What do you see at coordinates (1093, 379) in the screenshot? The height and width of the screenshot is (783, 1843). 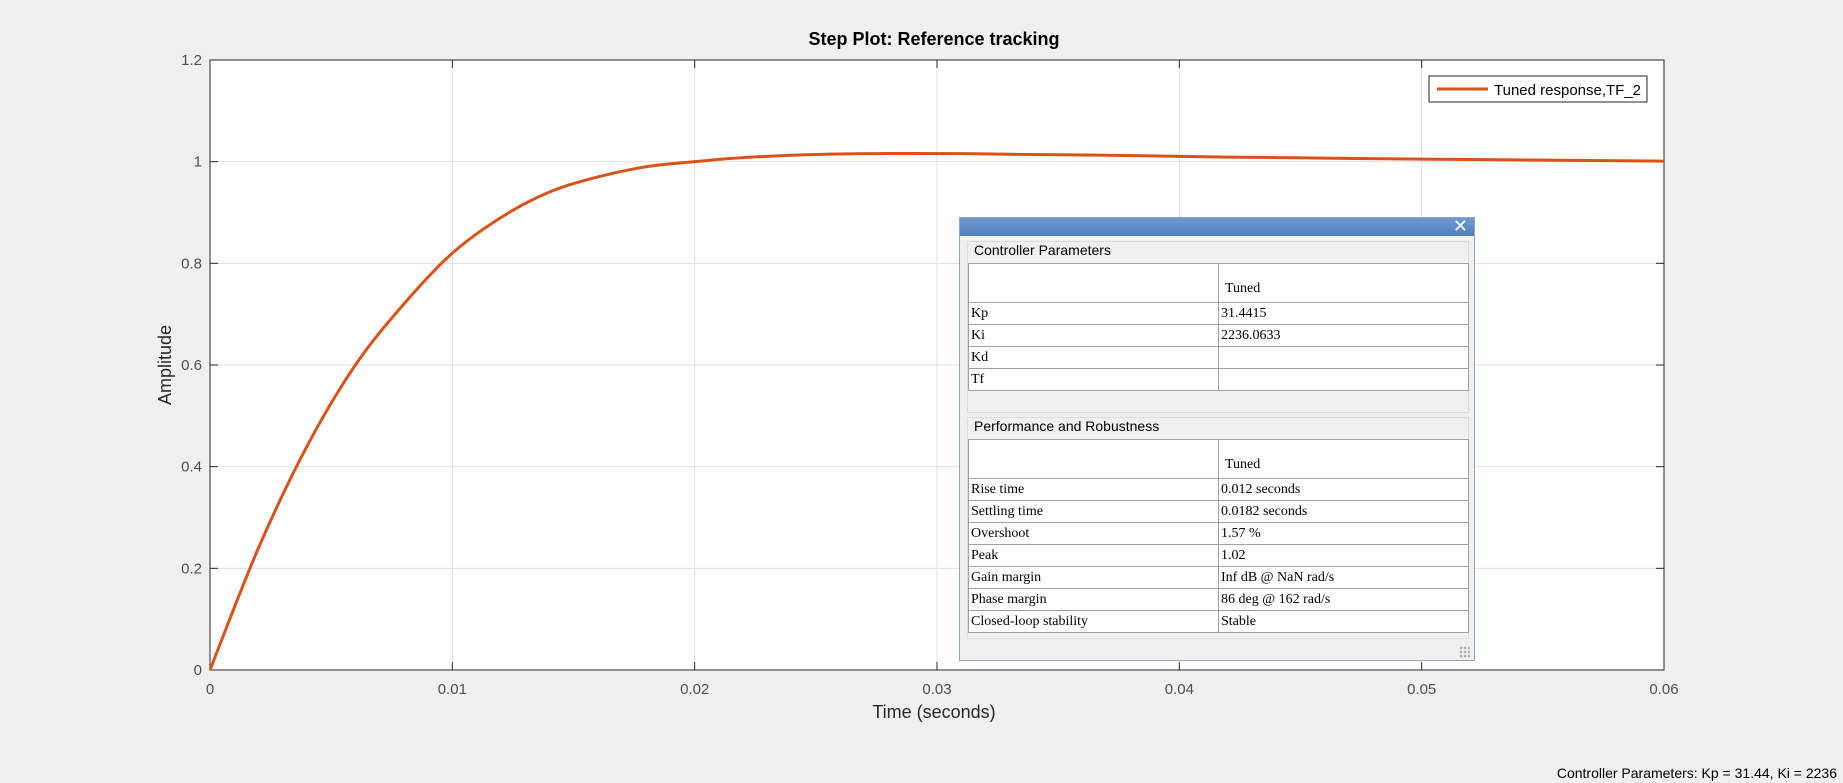 I see `param-name: Tf` at bounding box center [1093, 379].